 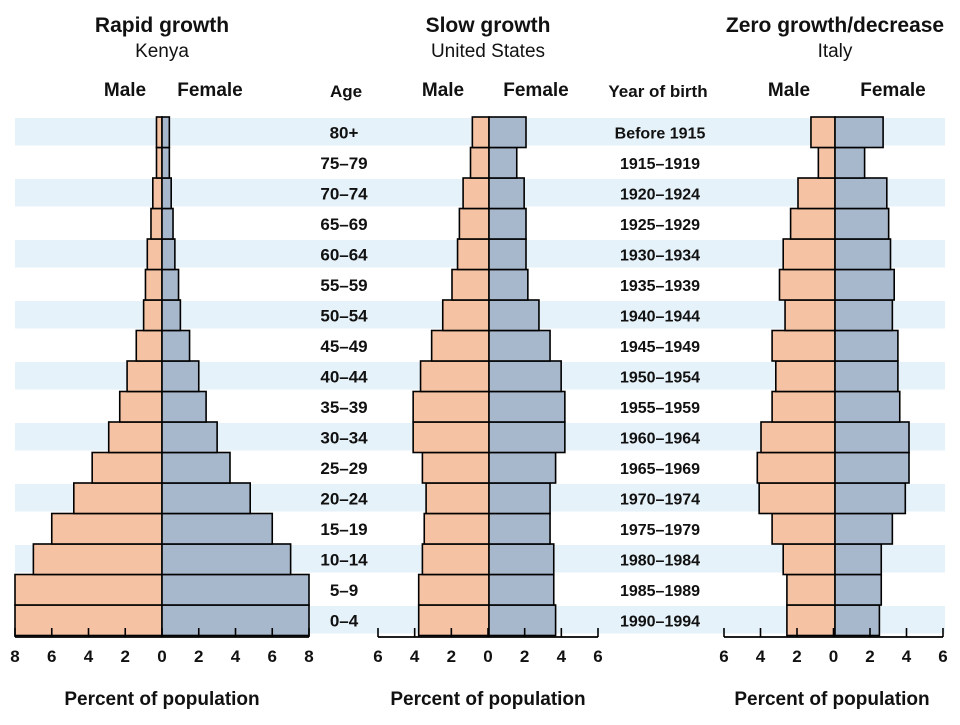 I want to click on chart-1-male-label: Male, so click(x=125, y=90).